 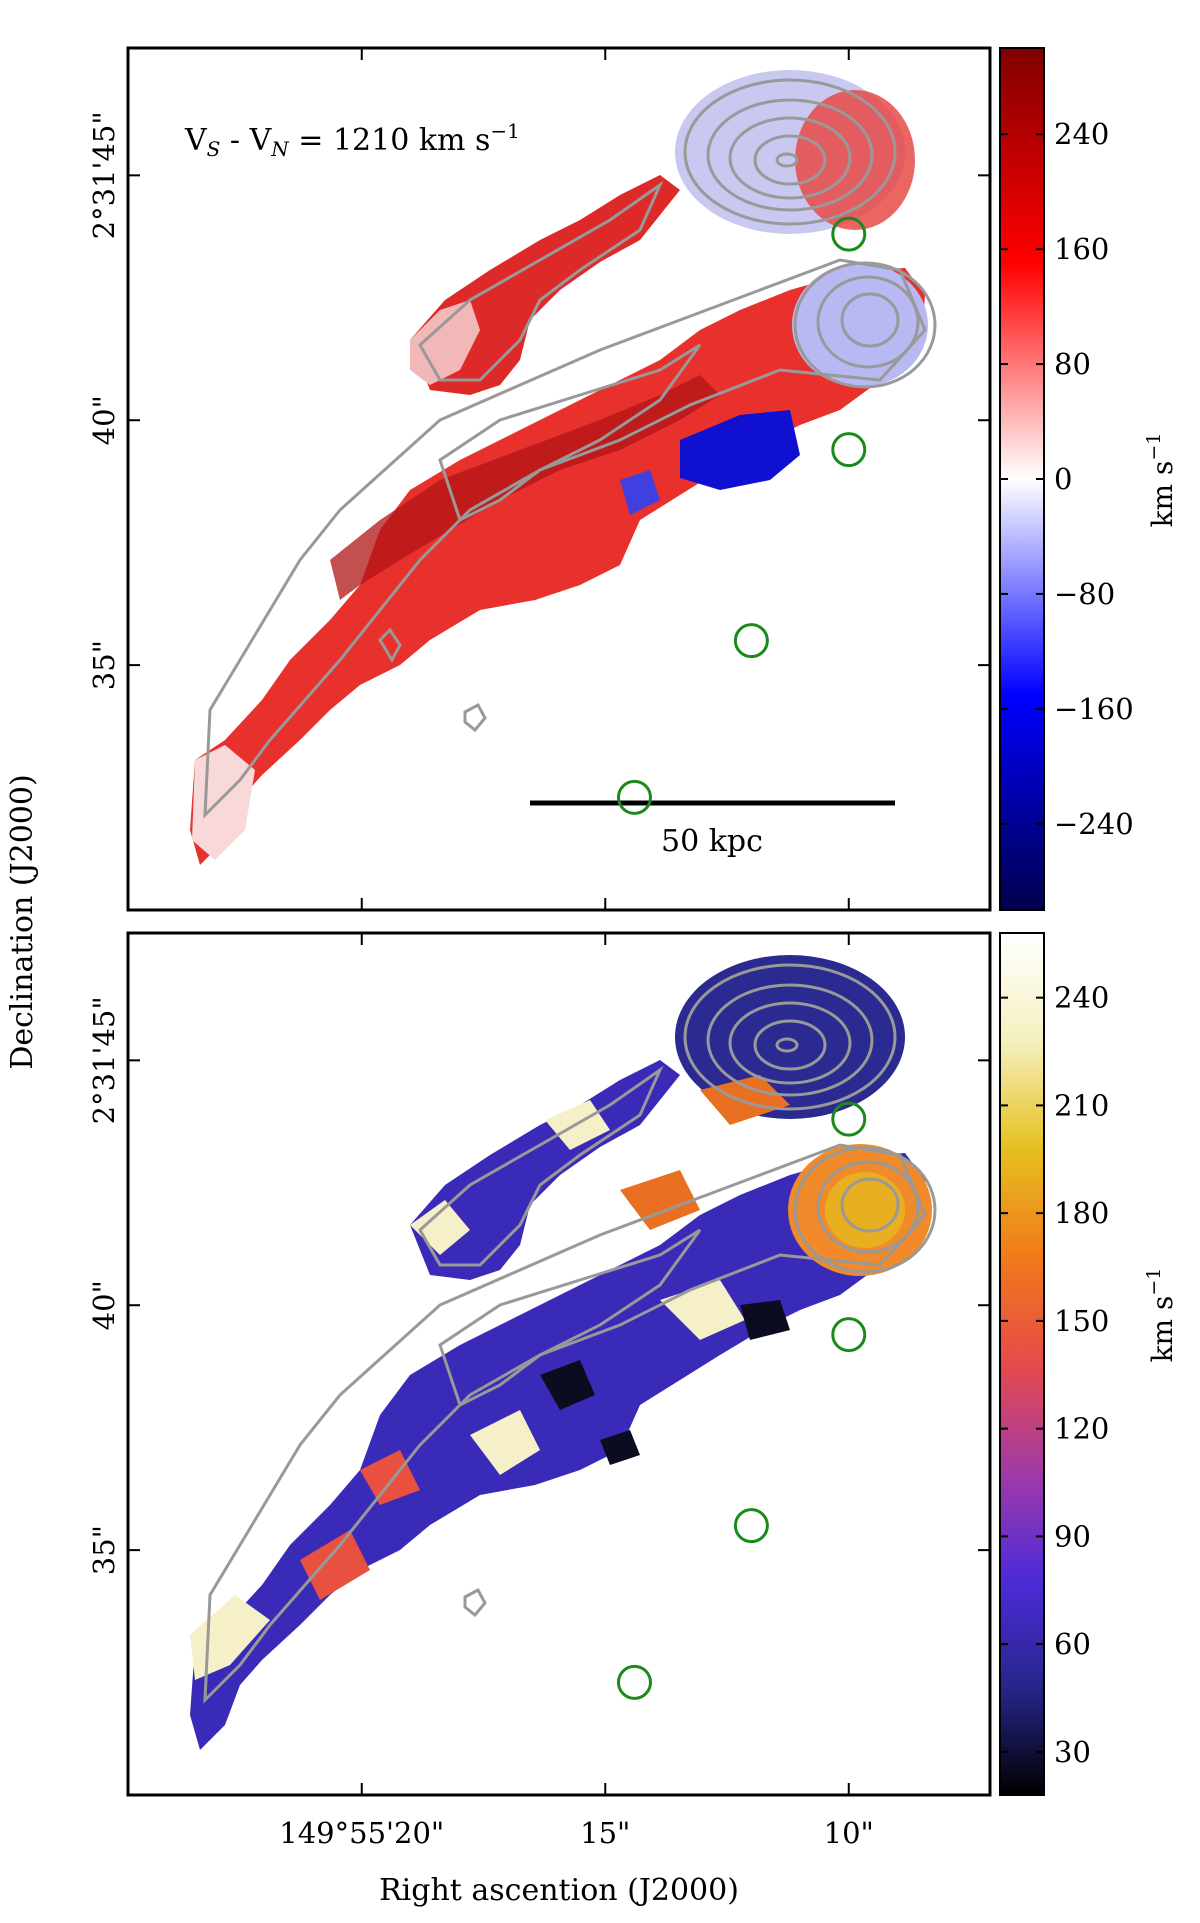 I want to click on colorbar-tick-label: 120, so click(x=1081, y=1429).